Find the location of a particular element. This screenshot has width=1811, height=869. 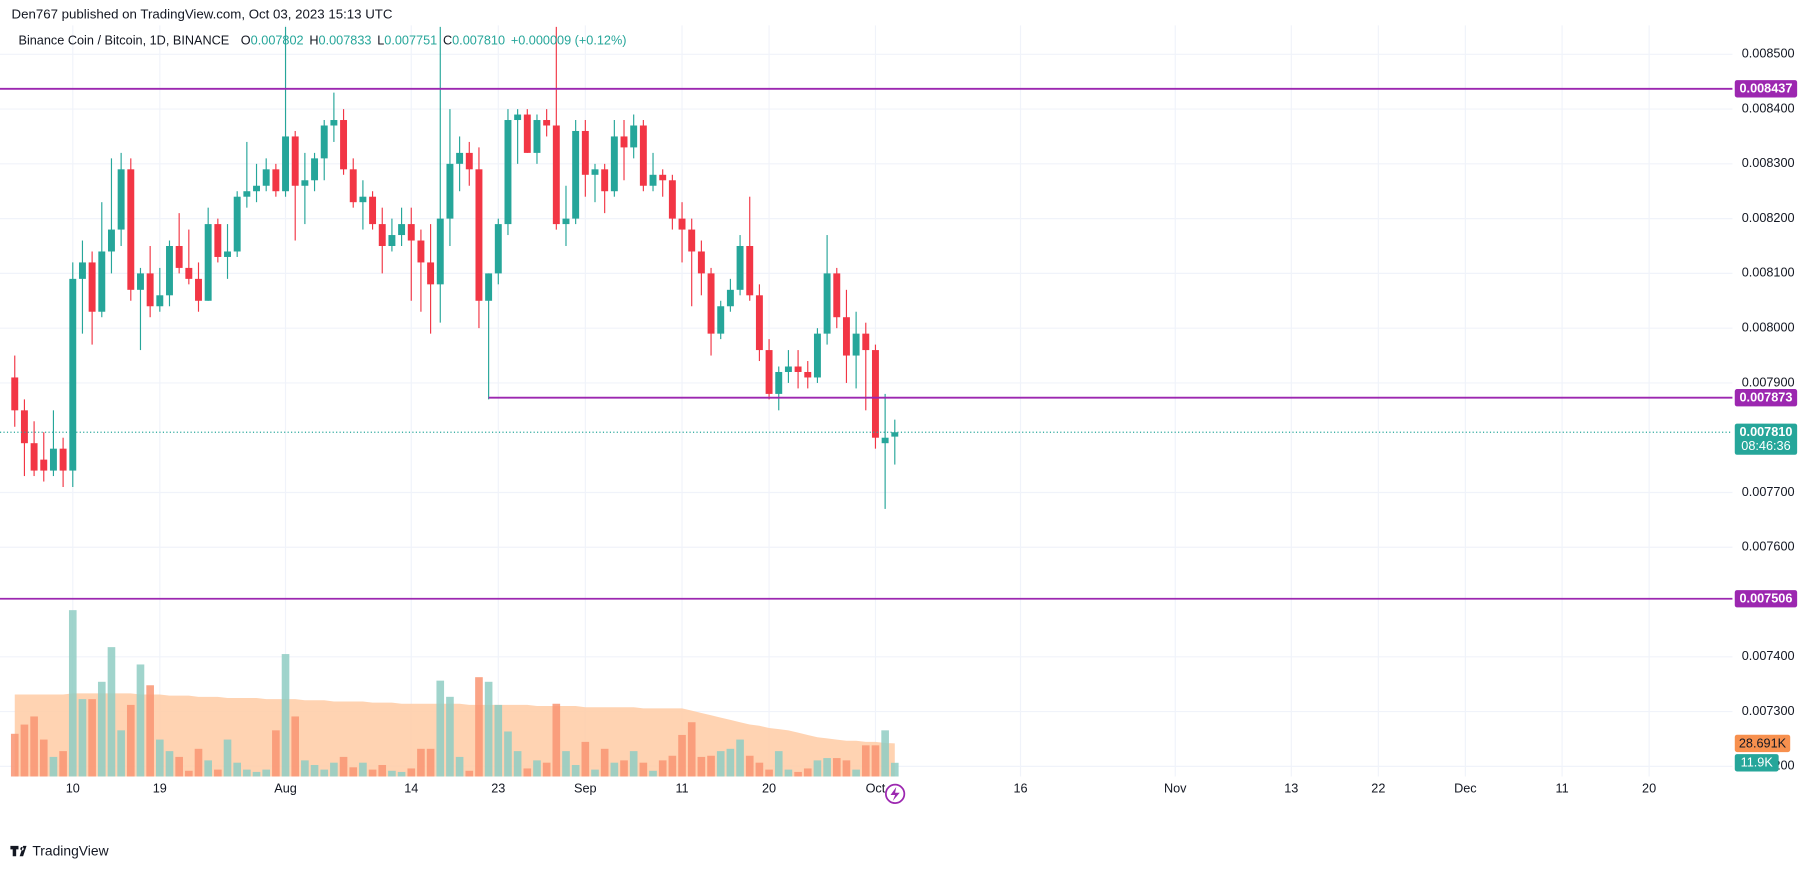

y-tick-label: 0.008400 is located at coordinates (1768, 108).